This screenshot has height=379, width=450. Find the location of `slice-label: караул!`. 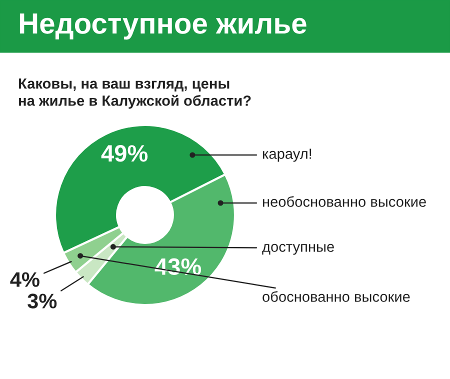

slice-label: караул! is located at coordinates (287, 155).